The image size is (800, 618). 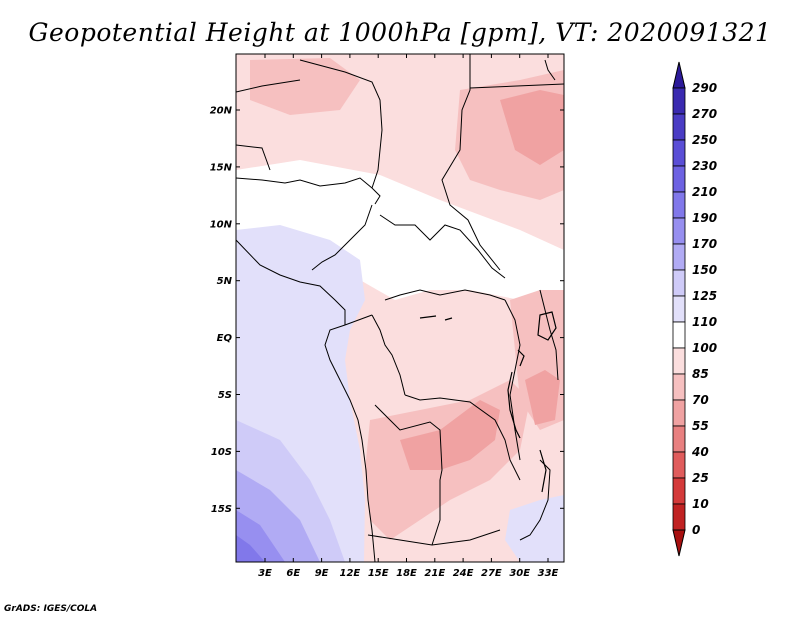 What do you see at coordinates (378, 573) in the screenshot?
I see `lon-label: 15E` at bounding box center [378, 573].